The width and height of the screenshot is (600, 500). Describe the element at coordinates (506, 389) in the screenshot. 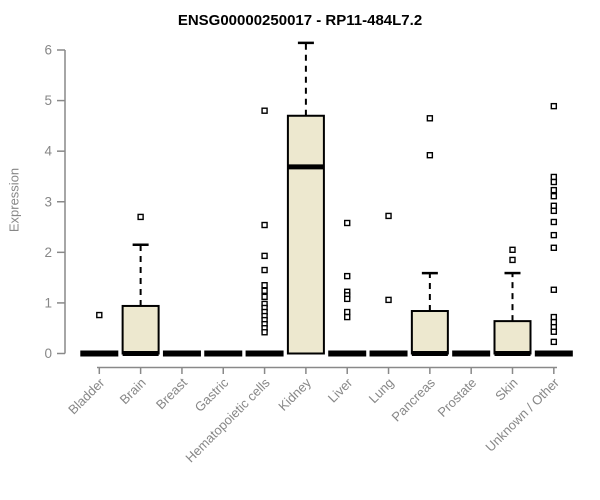

I see `x-tick-label: Skin` at that location.